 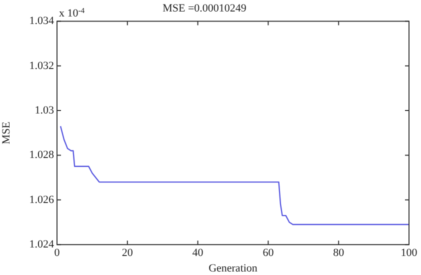 I want to click on x-tick-label: 60, so click(x=268, y=253).